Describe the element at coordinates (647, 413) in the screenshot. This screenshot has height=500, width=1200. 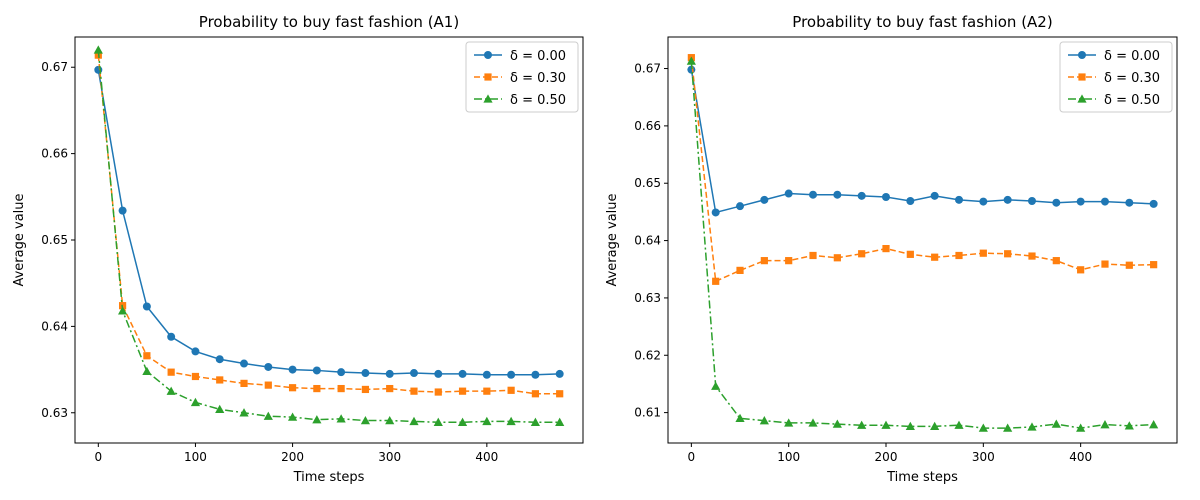
I see `y-tick-label: 0.61` at that location.